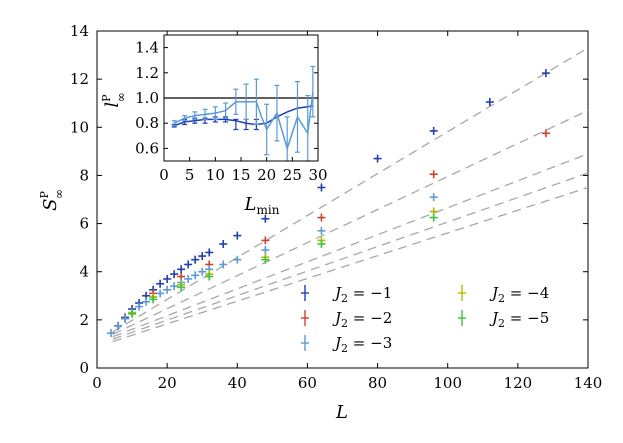  What do you see at coordinates (190, 175) in the screenshot?
I see `inset-x-tick-label: 5` at bounding box center [190, 175].